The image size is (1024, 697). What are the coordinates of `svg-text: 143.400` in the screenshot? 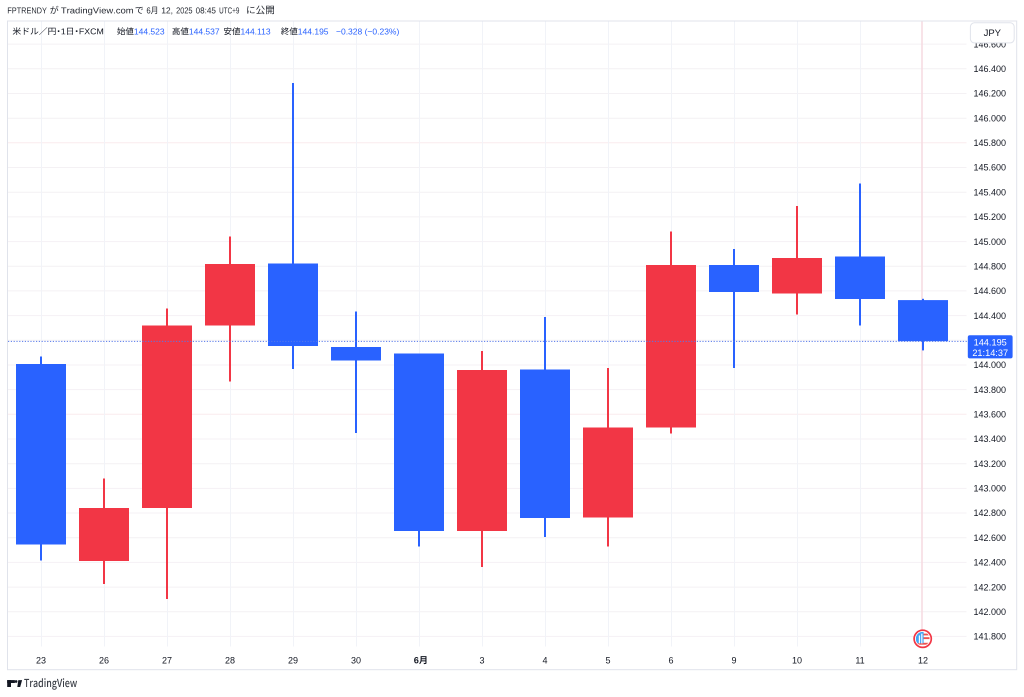 It's located at (990, 439).